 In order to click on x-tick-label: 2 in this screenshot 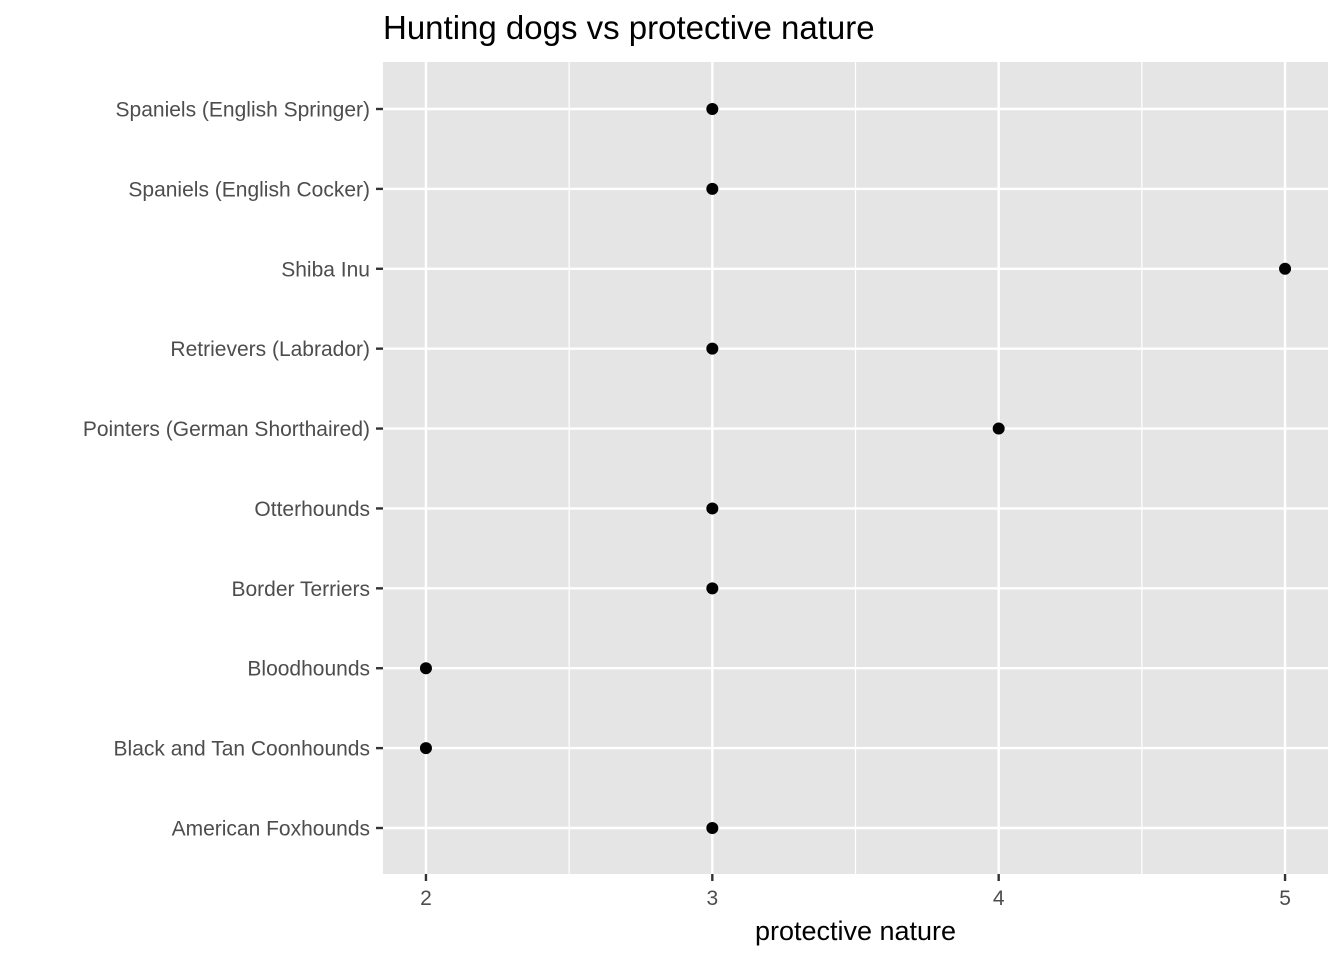, I will do `click(426, 898)`.